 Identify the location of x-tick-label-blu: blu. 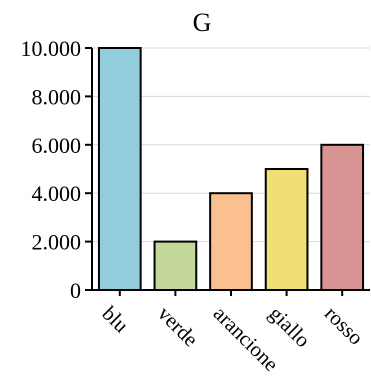
(116, 319).